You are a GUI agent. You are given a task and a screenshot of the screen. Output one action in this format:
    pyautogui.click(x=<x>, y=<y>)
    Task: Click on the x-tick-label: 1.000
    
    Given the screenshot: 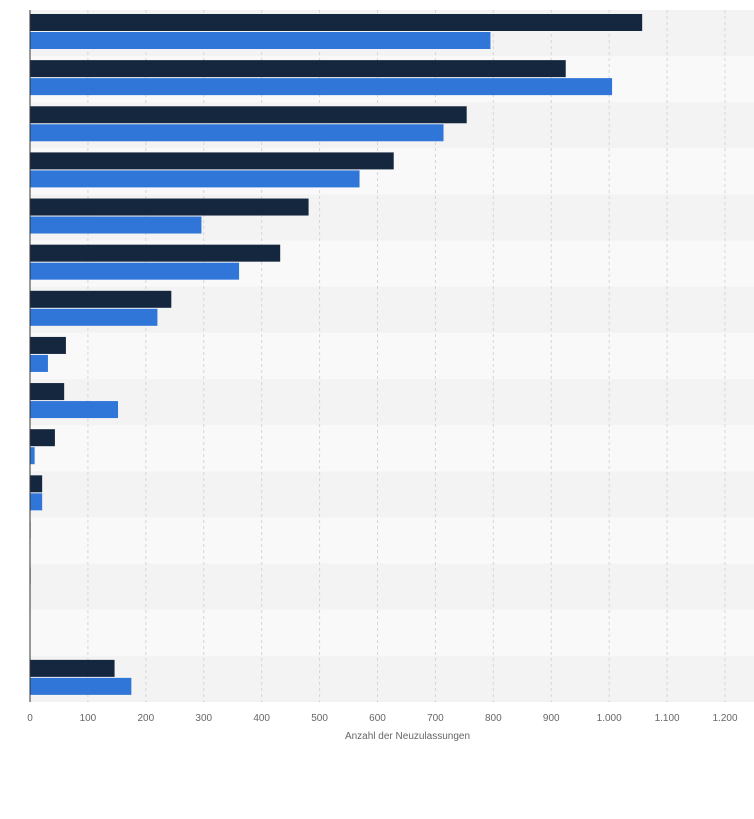 What is the action you would take?
    pyautogui.click(x=609, y=718)
    